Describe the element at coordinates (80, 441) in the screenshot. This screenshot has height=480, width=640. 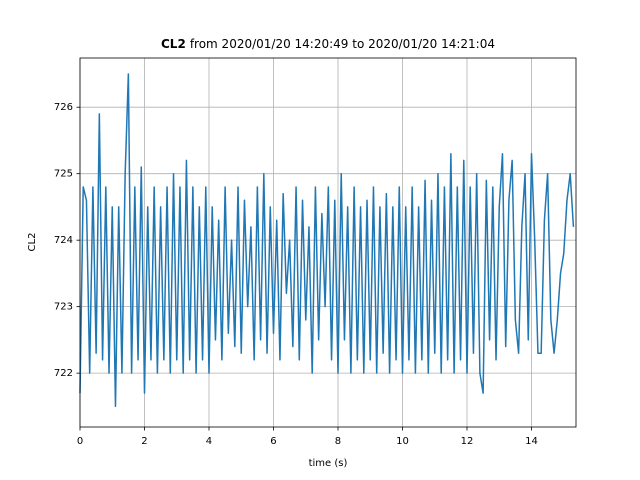
I see `x-tick-label: 0` at that location.